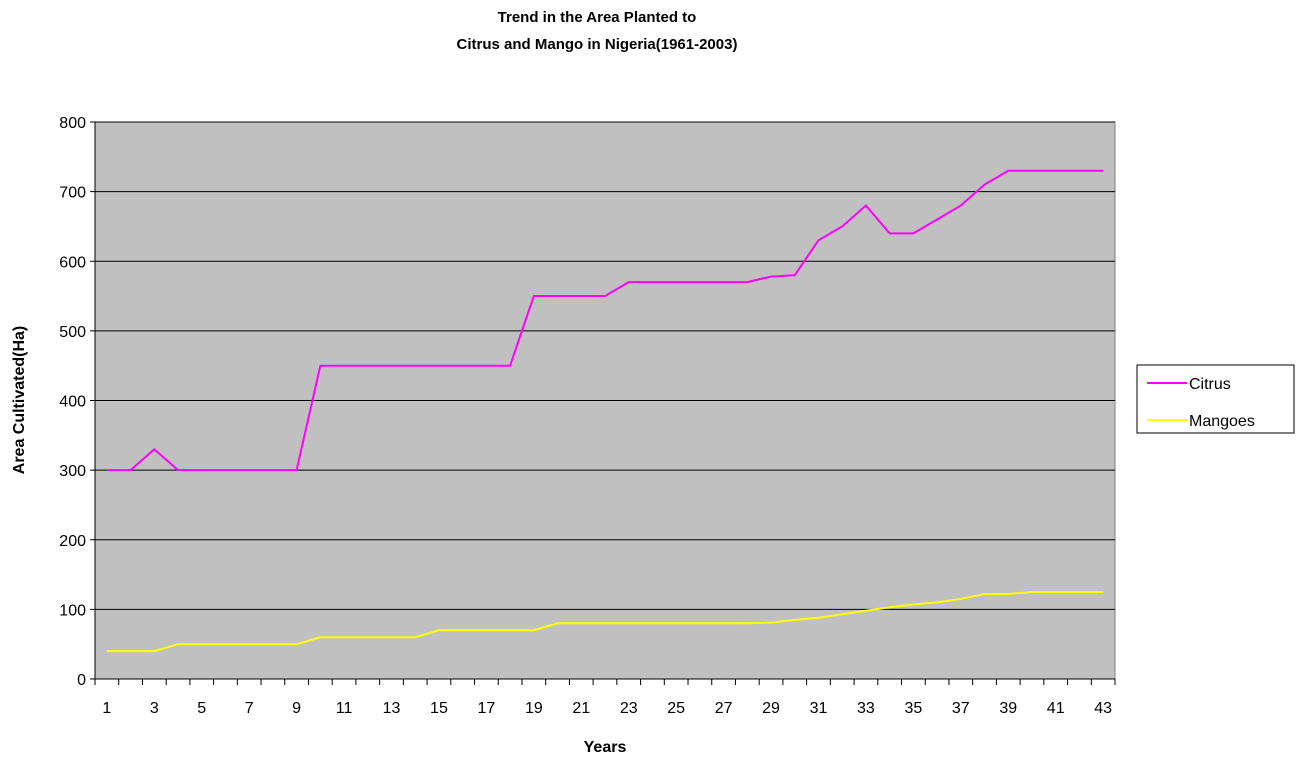 Image resolution: width=1300 pixels, height=757 pixels. Describe the element at coordinates (201, 708) in the screenshot. I see `x-tick-label: 5` at that location.